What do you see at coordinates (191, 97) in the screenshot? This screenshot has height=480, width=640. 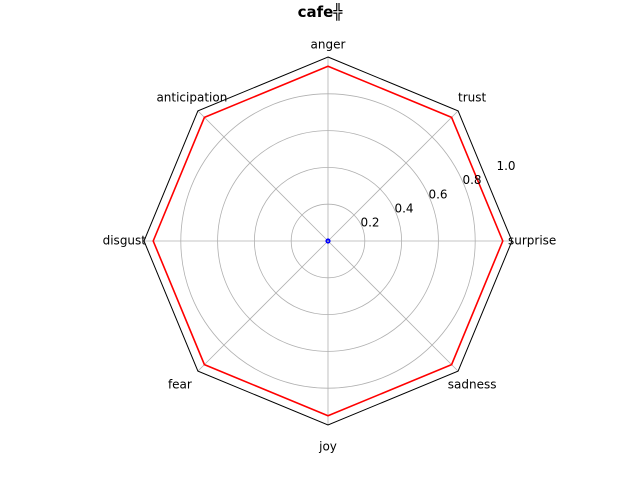 I see `axis-label-anticipation: anticipation` at bounding box center [191, 97].